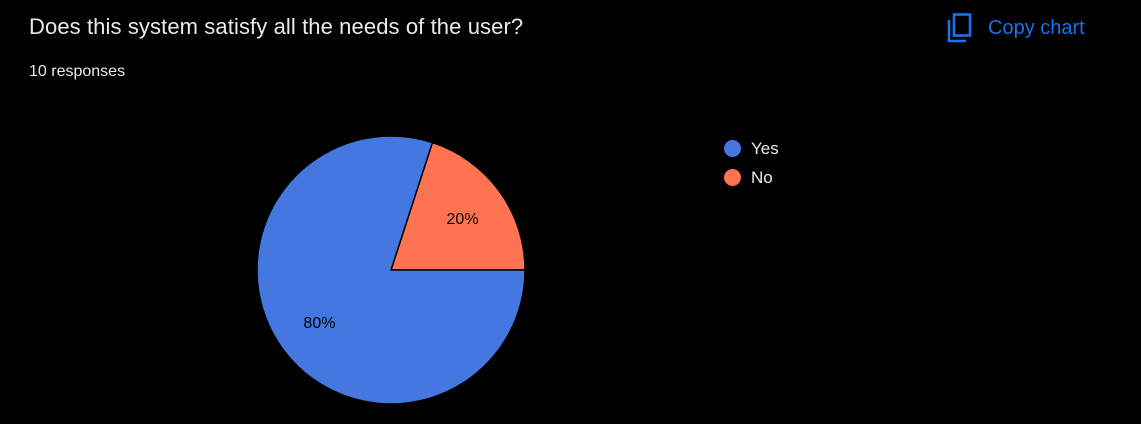 The height and width of the screenshot is (424, 1141). What do you see at coordinates (77, 71) in the screenshot?
I see `response-count: 10 responses` at bounding box center [77, 71].